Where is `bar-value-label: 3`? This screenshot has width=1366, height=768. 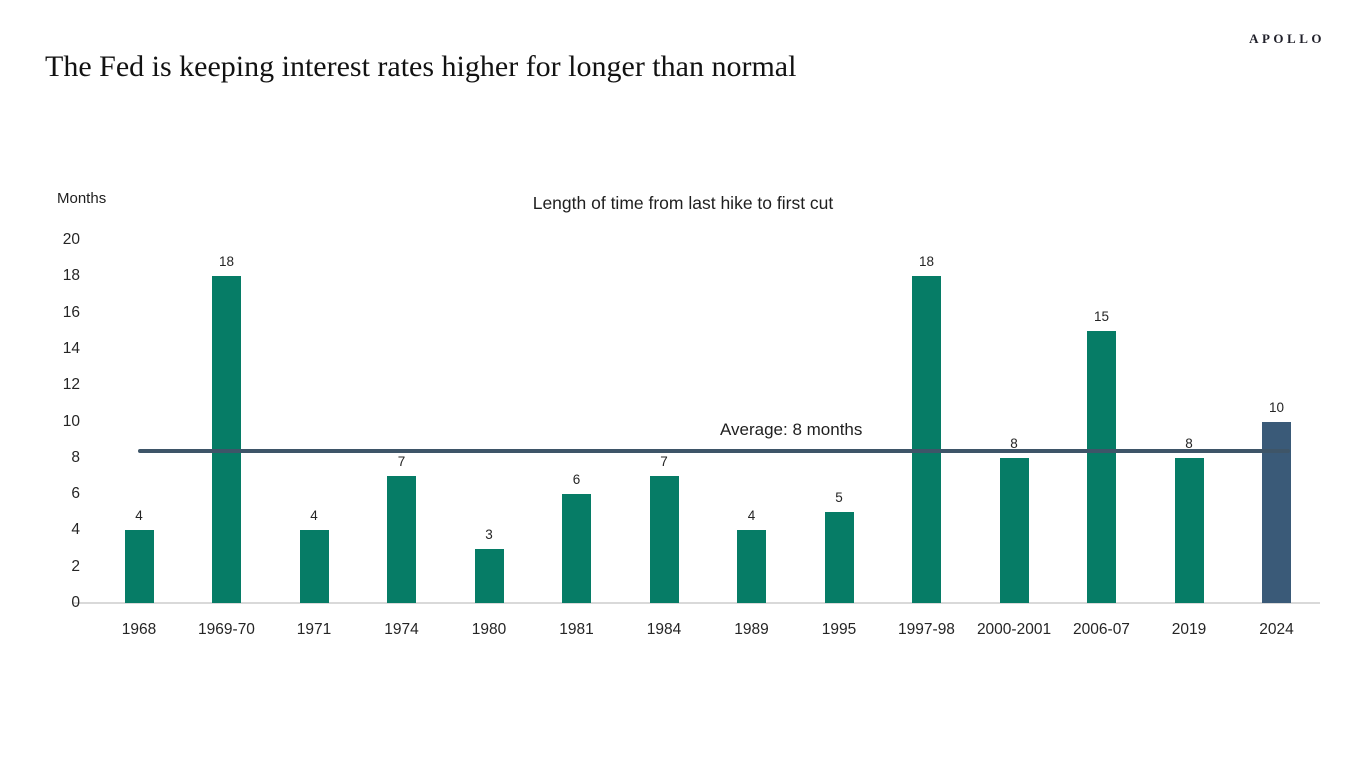 bar-value-label: 3 is located at coordinates (489, 534).